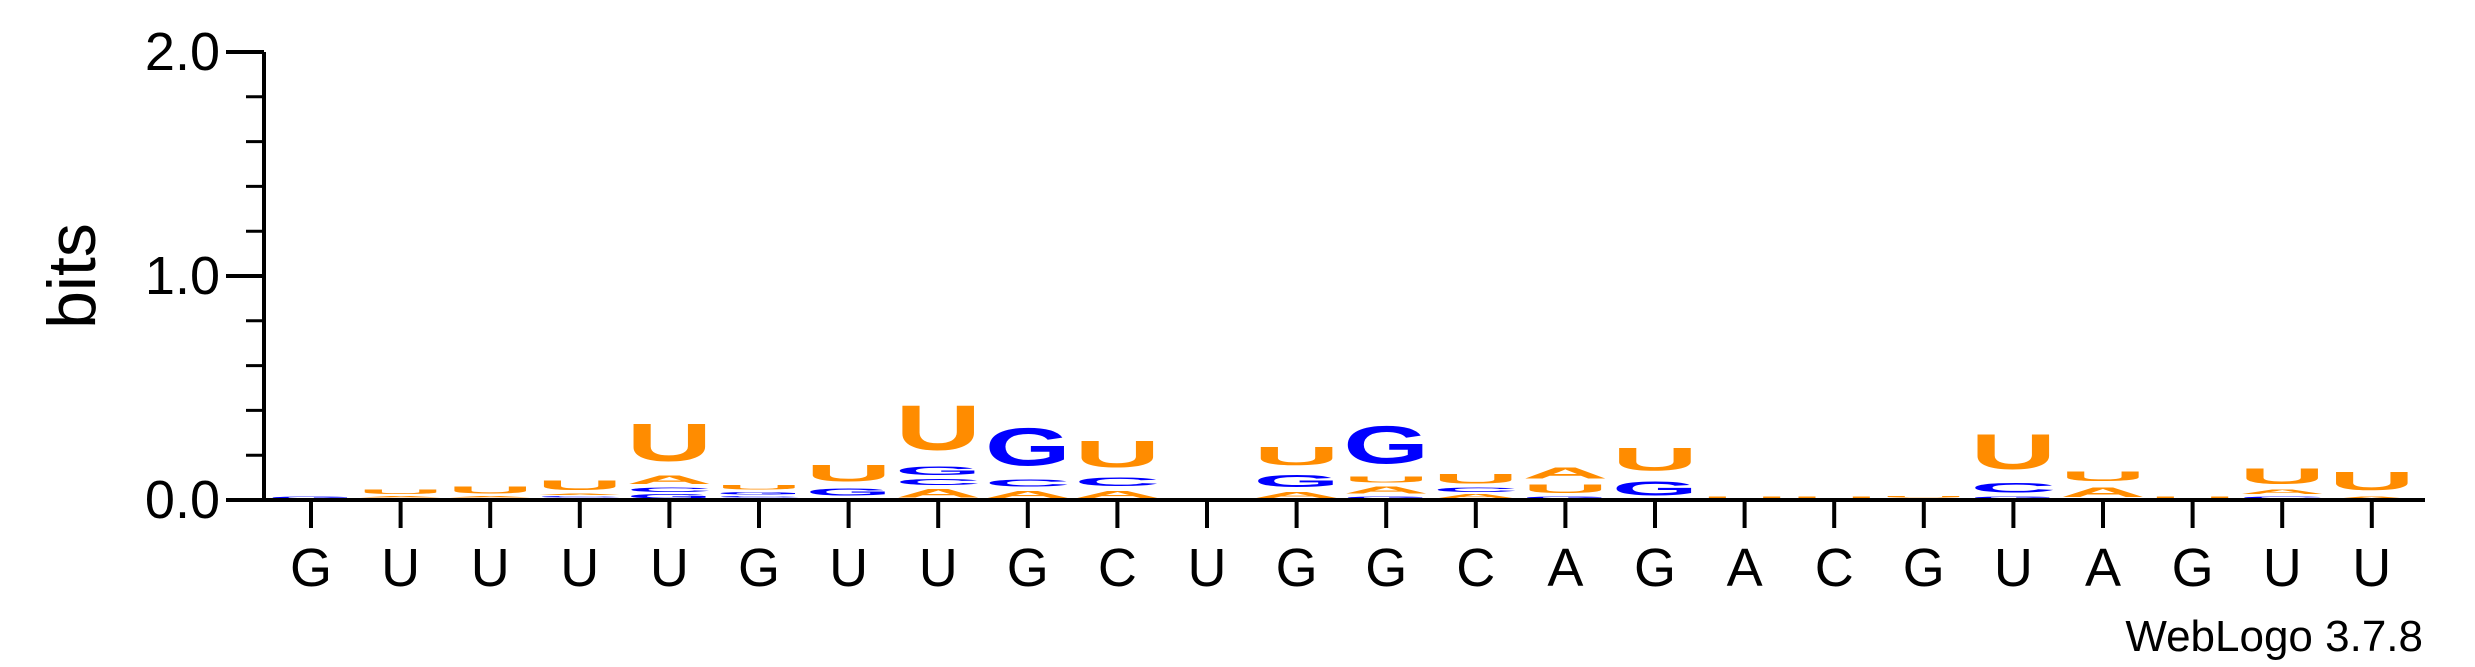  Describe the element at coordinates (2274, 636) in the screenshot. I see `weblogo-credit: WebLogo 3.7.8` at that location.